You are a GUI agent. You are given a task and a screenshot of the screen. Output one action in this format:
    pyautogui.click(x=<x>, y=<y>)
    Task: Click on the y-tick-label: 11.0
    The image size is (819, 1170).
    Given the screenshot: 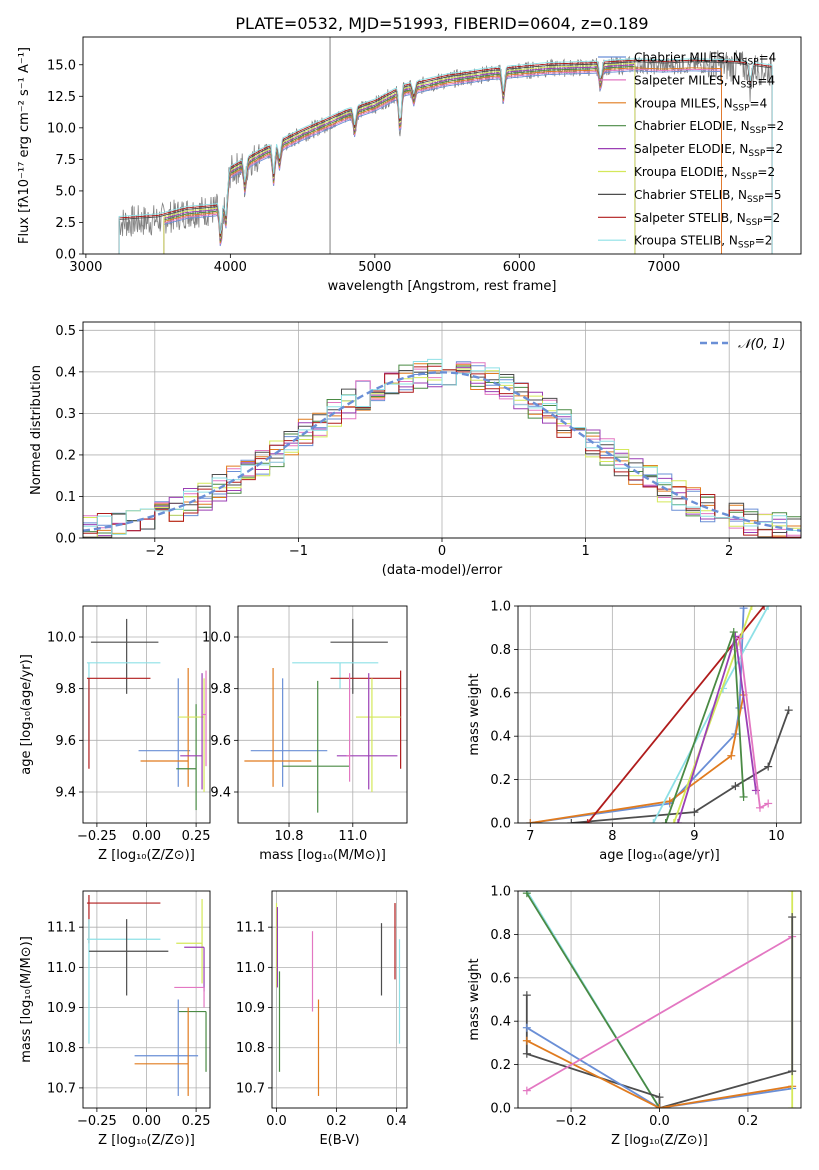 What is the action you would take?
    pyautogui.click(x=250, y=968)
    